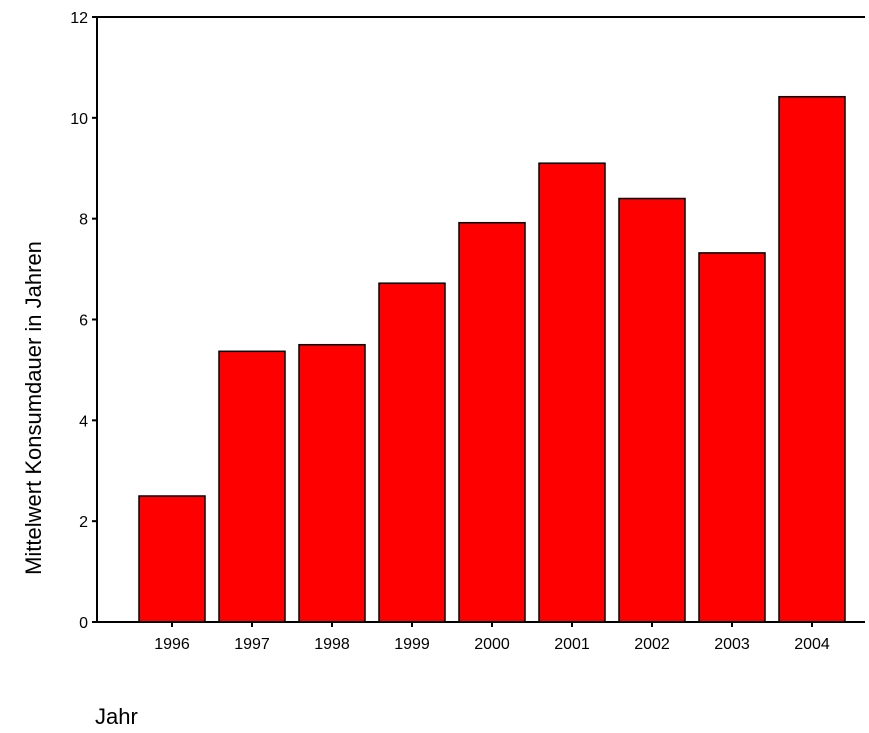 This screenshot has width=869, height=733. I want to click on bar-1997, so click(252, 486).